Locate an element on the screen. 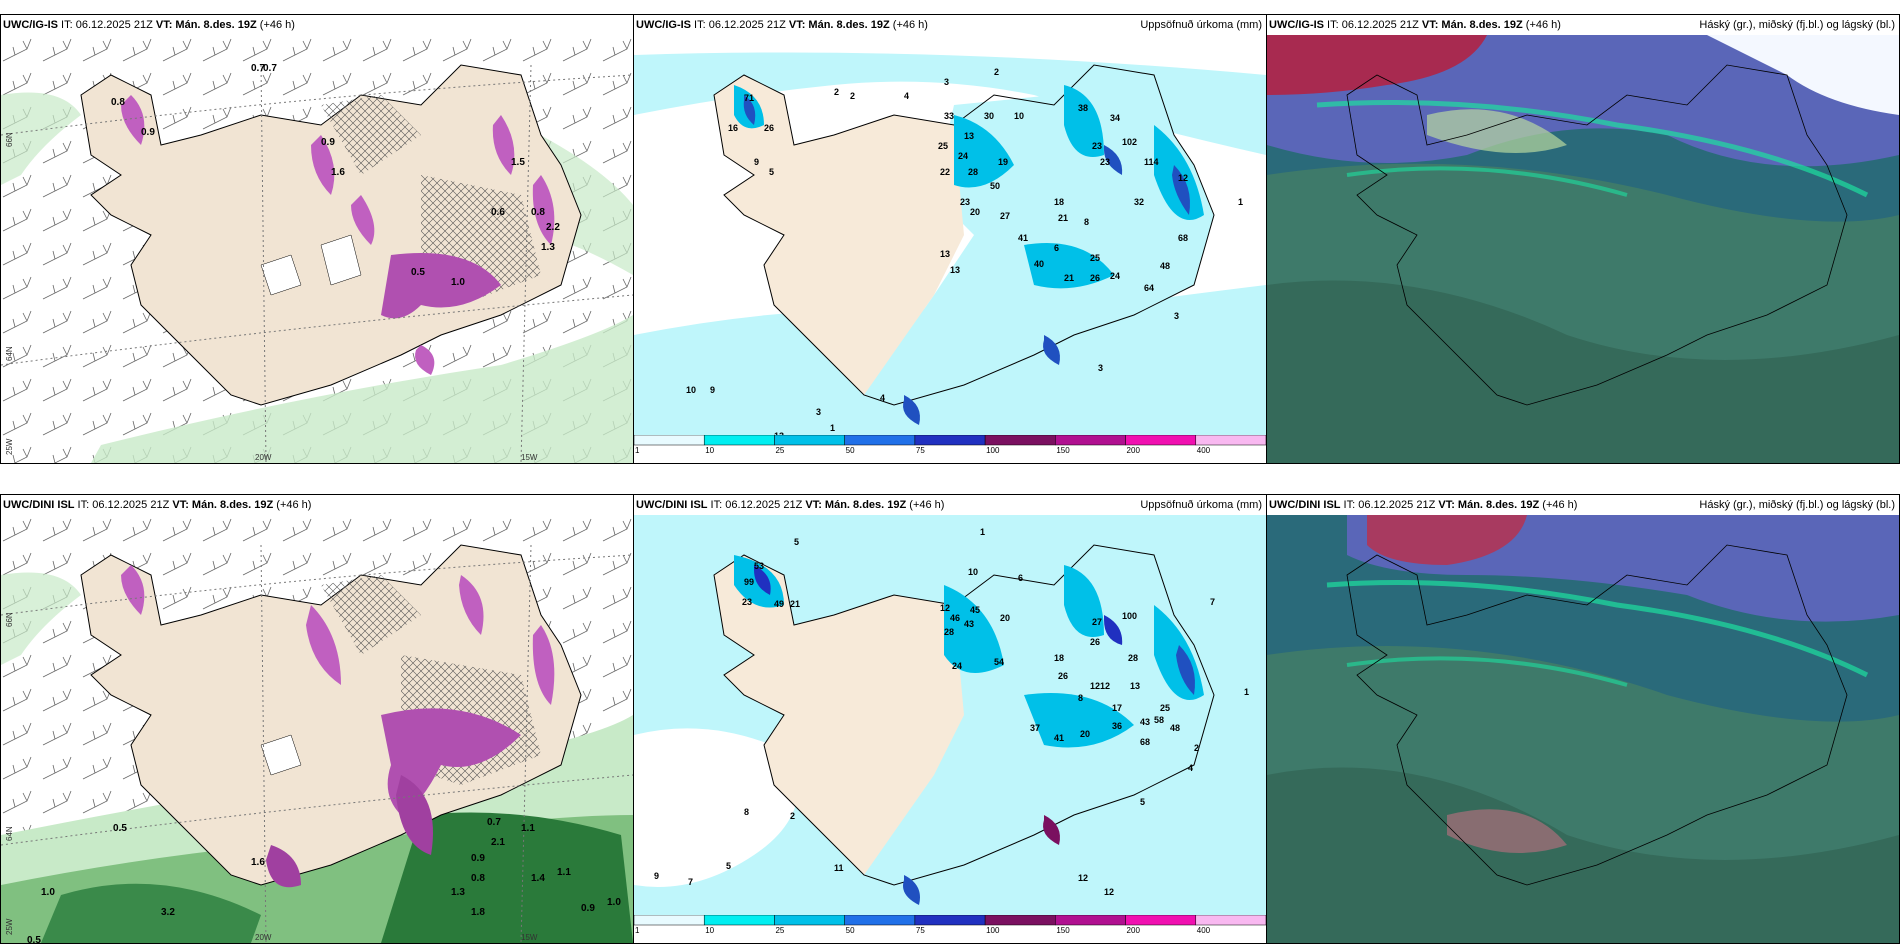 The image size is (1900, 950). colorbar-label: 25 is located at coordinates (779, 449).